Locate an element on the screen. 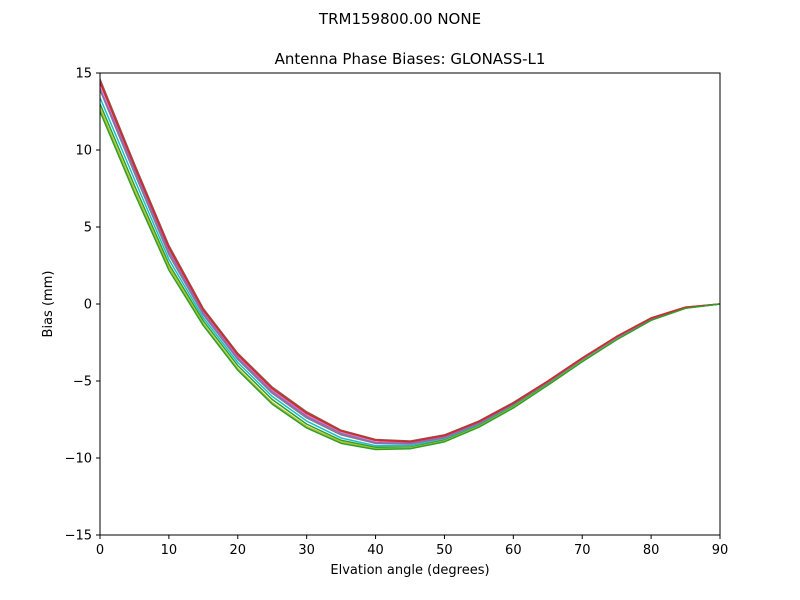 The width and height of the screenshot is (800, 600). x-tick-label: 40 is located at coordinates (375, 550).